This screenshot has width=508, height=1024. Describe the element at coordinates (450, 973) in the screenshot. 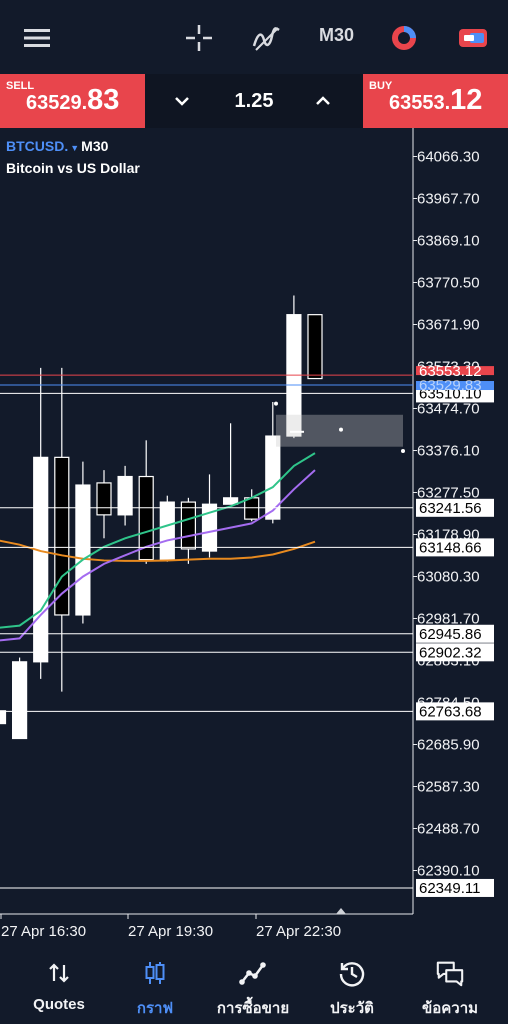

I see `messages-icon` at that location.